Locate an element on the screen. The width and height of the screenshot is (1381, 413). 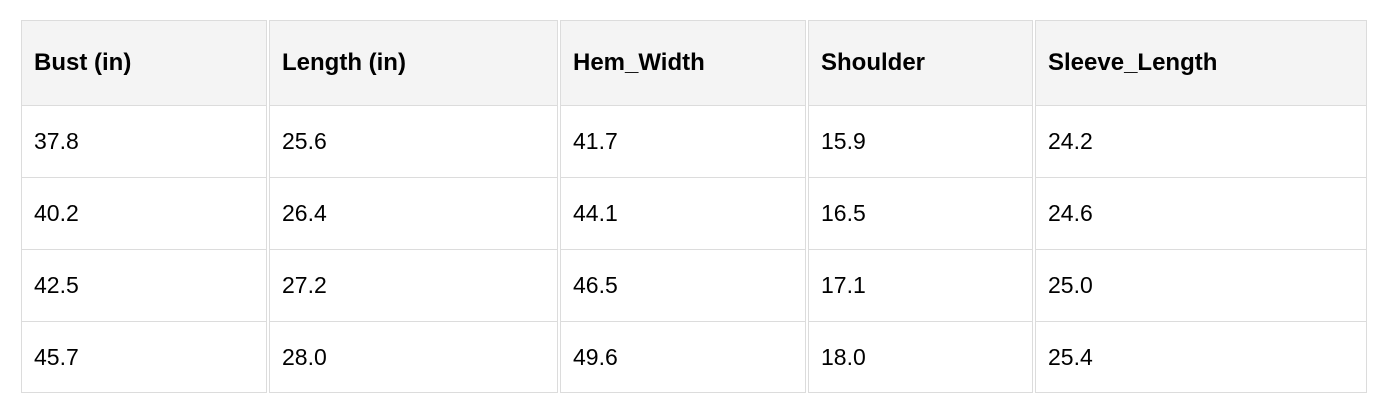
cell-hem-width: 44.1 is located at coordinates (683, 213).